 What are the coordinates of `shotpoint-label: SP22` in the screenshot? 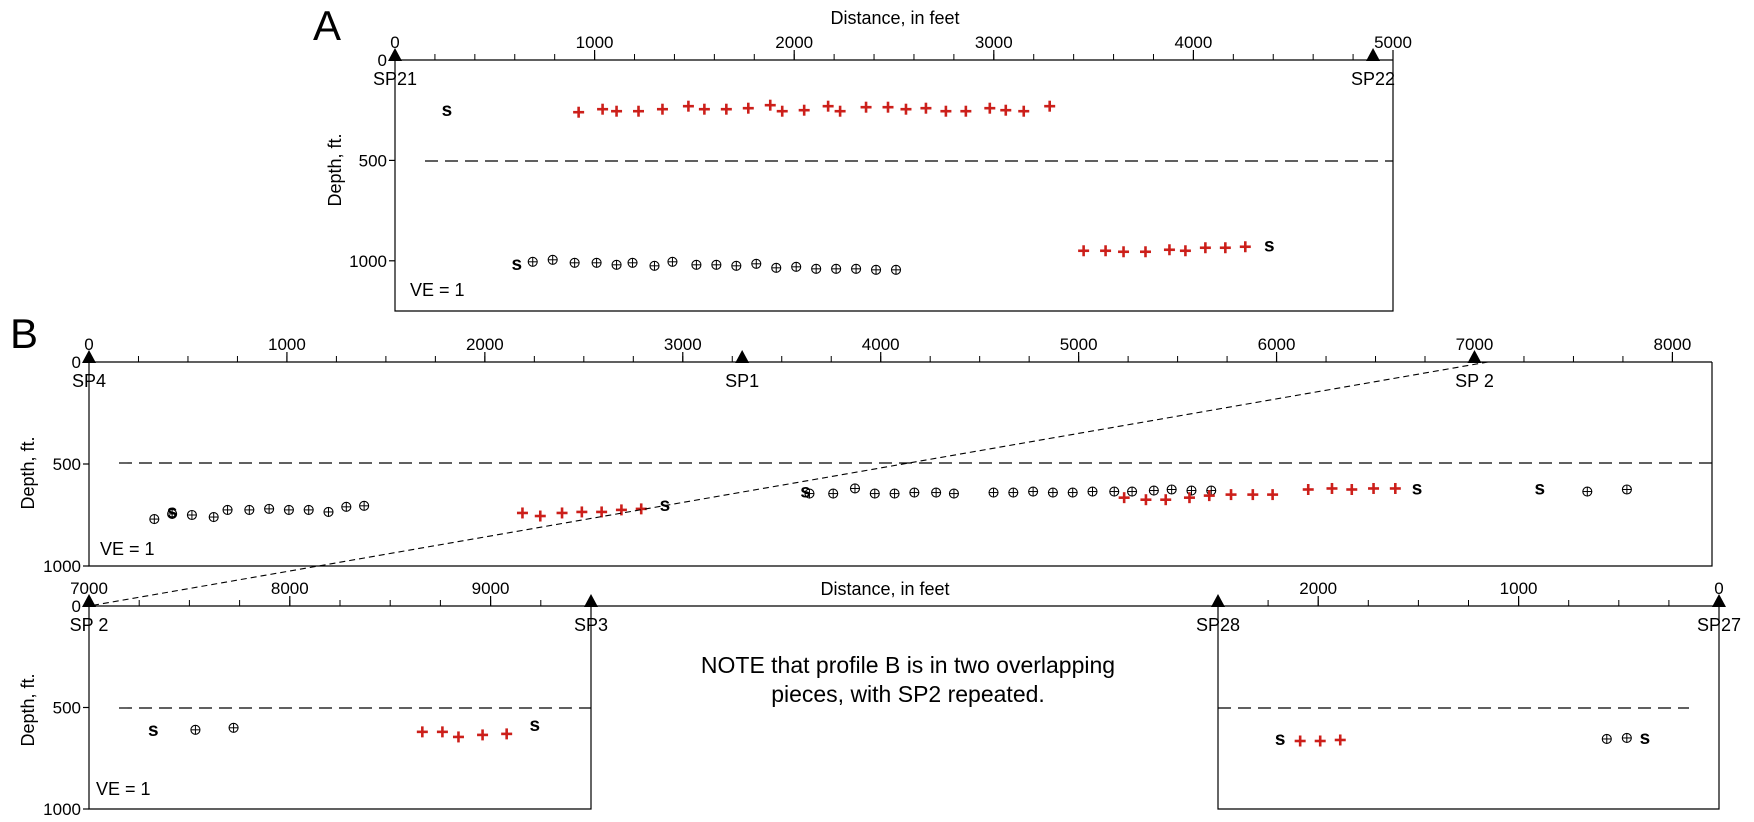 It's located at (1373, 79).